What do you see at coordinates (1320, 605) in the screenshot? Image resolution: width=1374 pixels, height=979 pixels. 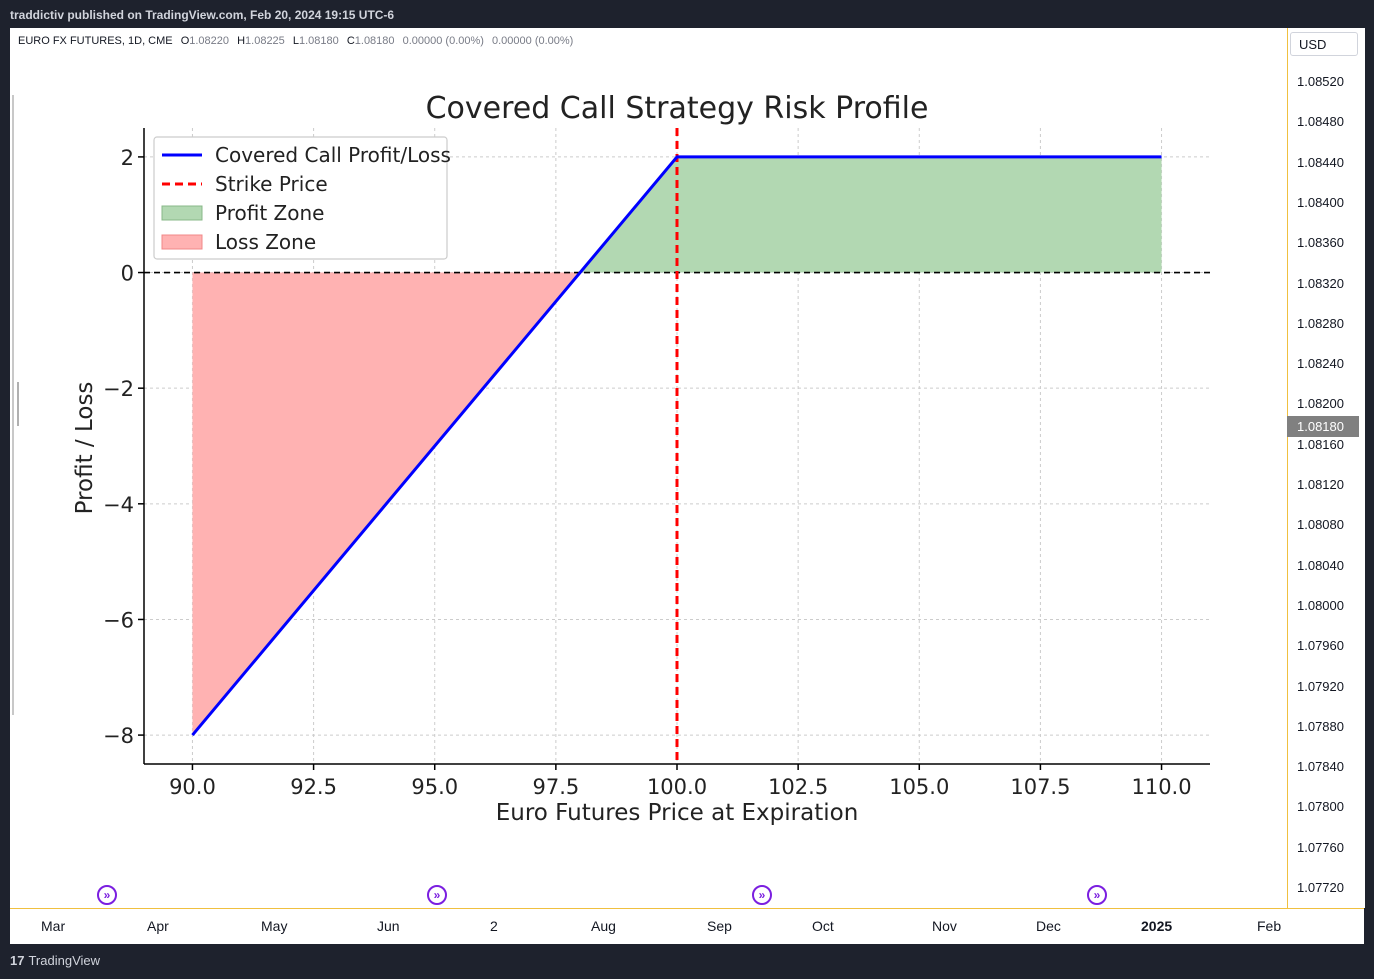 I see `price-tick-label: 1.08000` at bounding box center [1320, 605].